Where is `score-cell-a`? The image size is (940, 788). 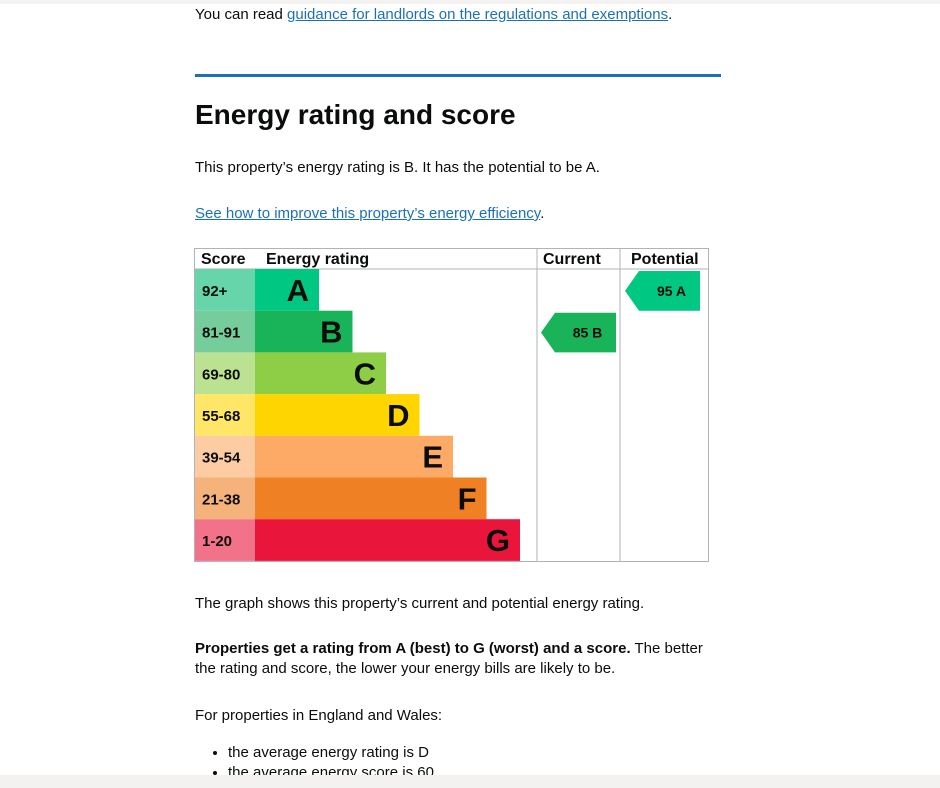 score-cell-a is located at coordinates (225, 290).